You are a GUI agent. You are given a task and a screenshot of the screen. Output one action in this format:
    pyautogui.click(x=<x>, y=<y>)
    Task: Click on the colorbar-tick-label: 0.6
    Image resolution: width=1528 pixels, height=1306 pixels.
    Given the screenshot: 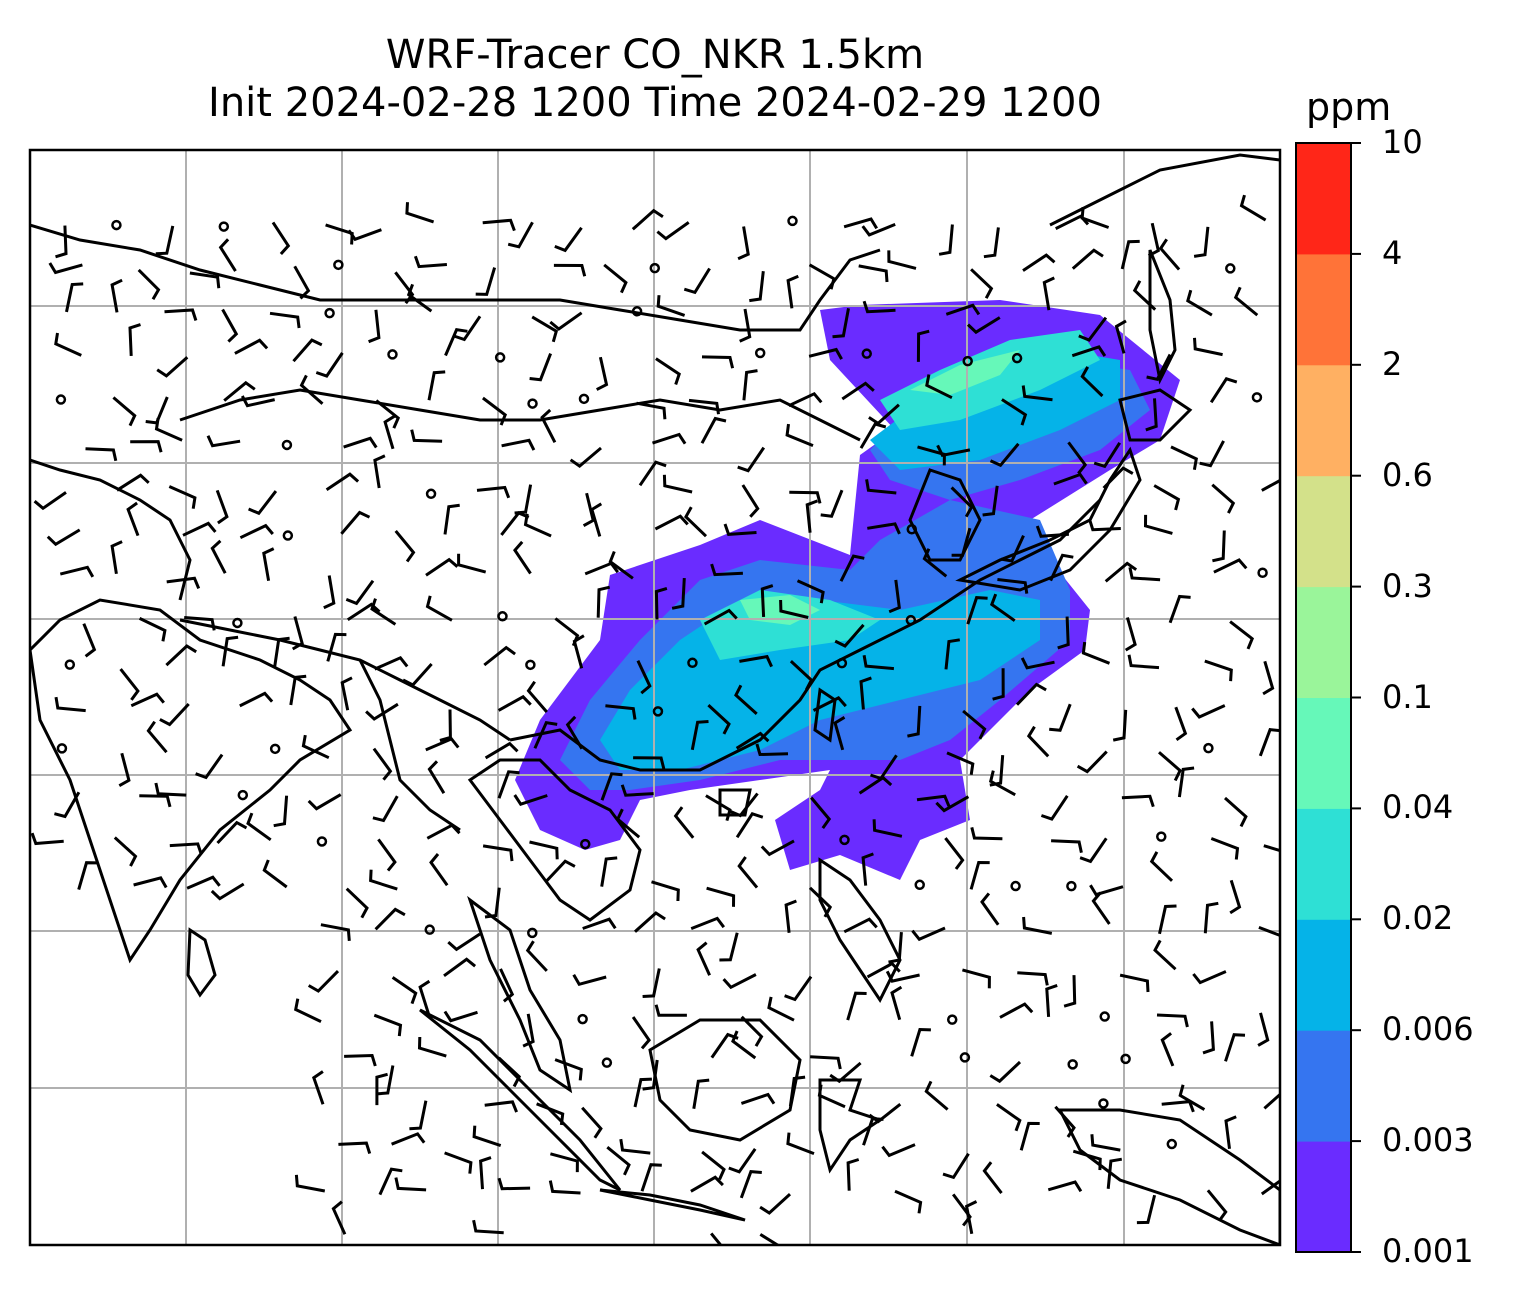 What is the action you would take?
    pyautogui.click(x=1407, y=474)
    